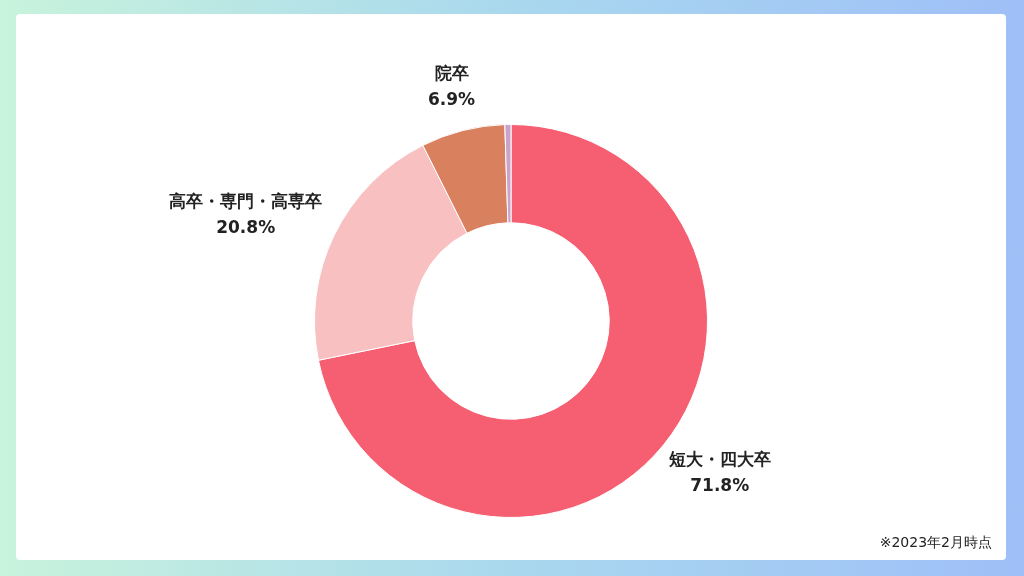 This screenshot has height=576, width=1024. What do you see at coordinates (246, 201) in the screenshot?
I see `slice-label: 高卒・専門・高専卒` at bounding box center [246, 201].